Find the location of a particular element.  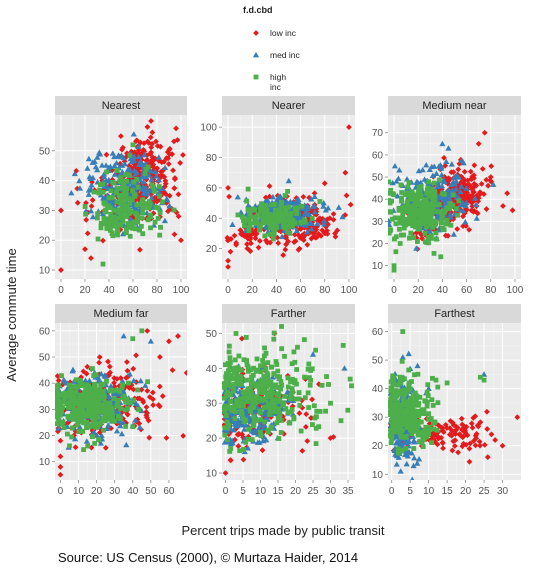

y-tick-label: 50 is located at coordinates (378, 178).